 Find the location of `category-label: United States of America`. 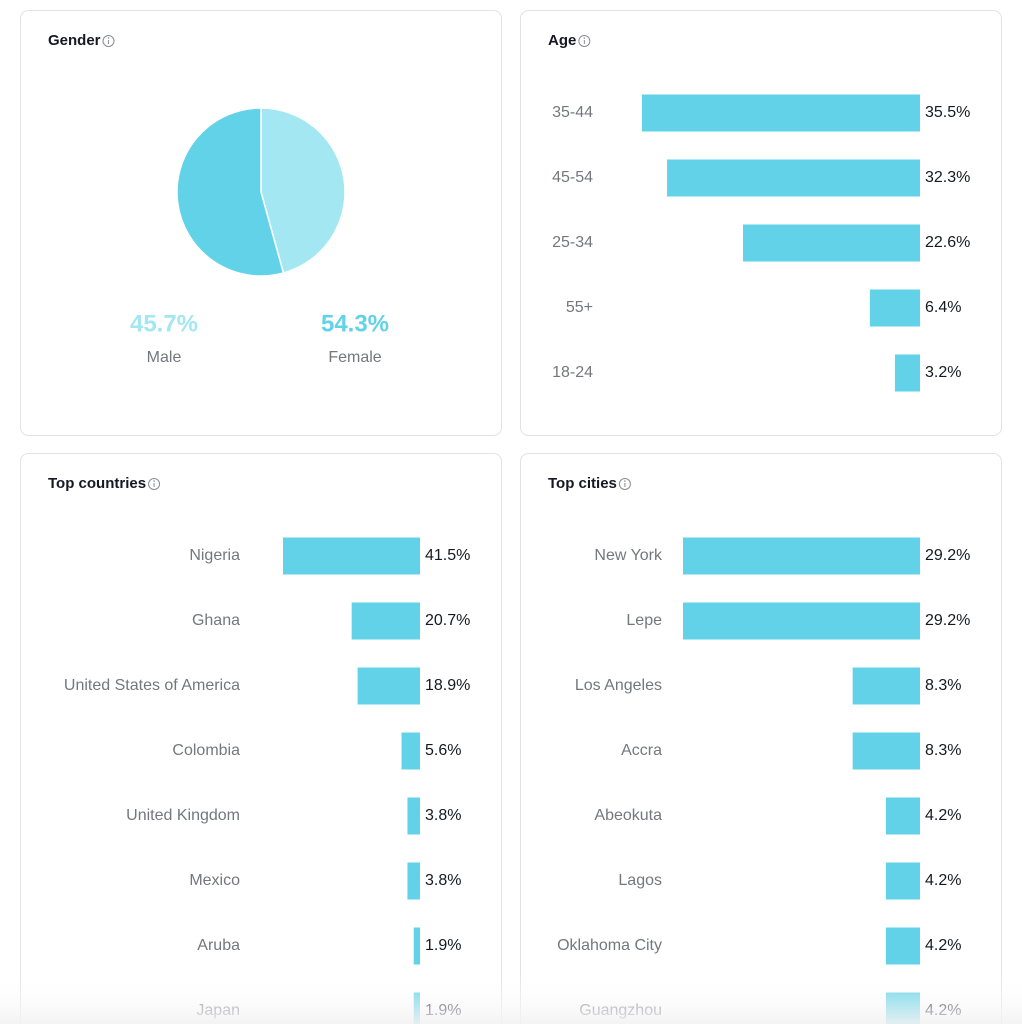

category-label: United States of America is located at coordinates (152, 685).